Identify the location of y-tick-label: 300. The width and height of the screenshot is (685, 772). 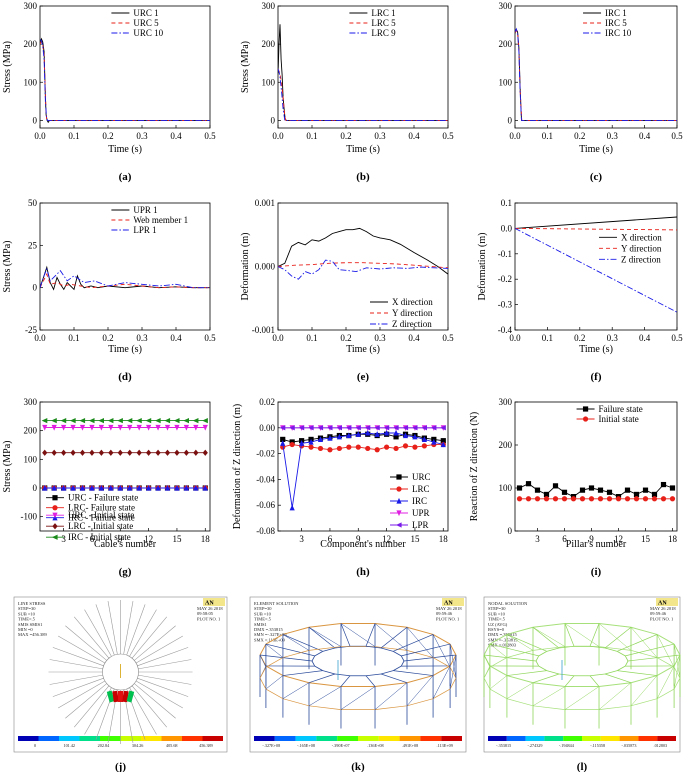
(506, 402).